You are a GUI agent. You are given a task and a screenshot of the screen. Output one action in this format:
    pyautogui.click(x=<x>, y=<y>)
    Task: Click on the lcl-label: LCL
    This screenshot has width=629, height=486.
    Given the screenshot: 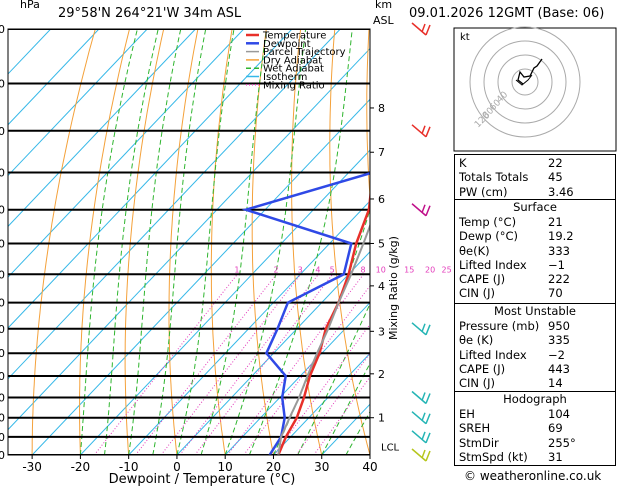 What is the action you would take?
    pyautogui.click(x=390, y=448)
    